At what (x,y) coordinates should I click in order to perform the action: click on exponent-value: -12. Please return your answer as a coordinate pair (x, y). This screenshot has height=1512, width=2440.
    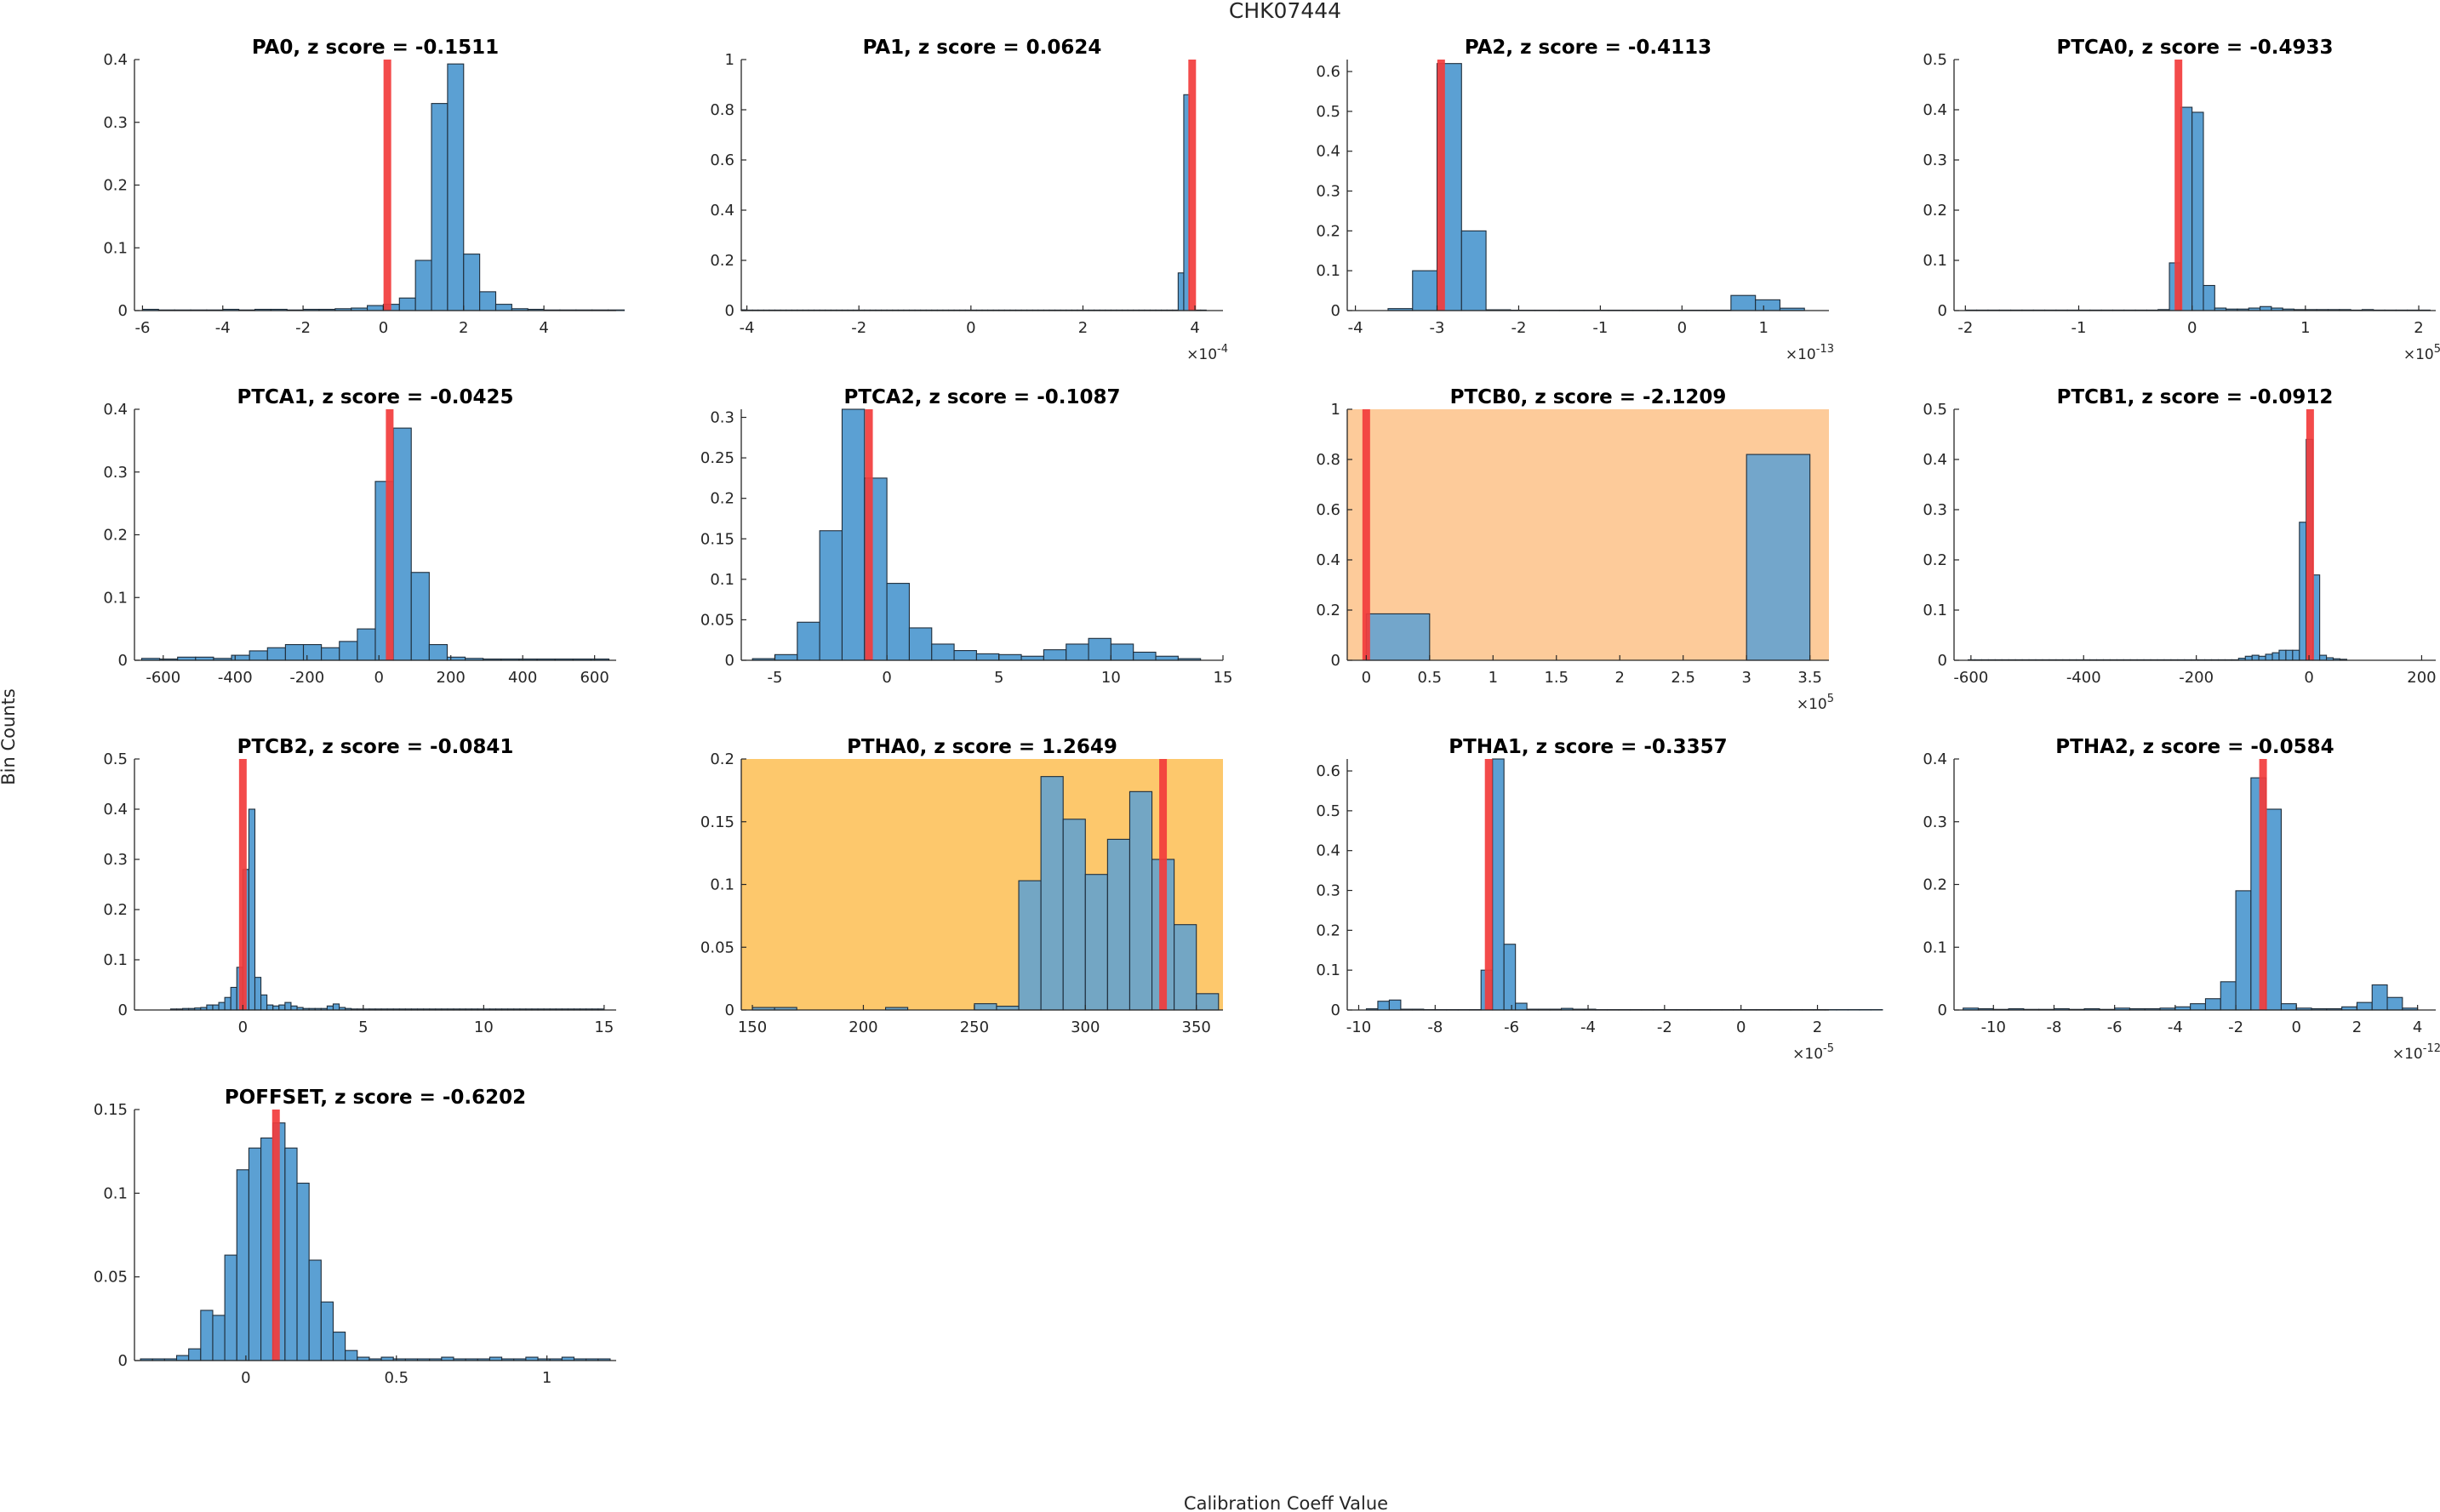
    Looking at the image, I should click on (2432, 1048).